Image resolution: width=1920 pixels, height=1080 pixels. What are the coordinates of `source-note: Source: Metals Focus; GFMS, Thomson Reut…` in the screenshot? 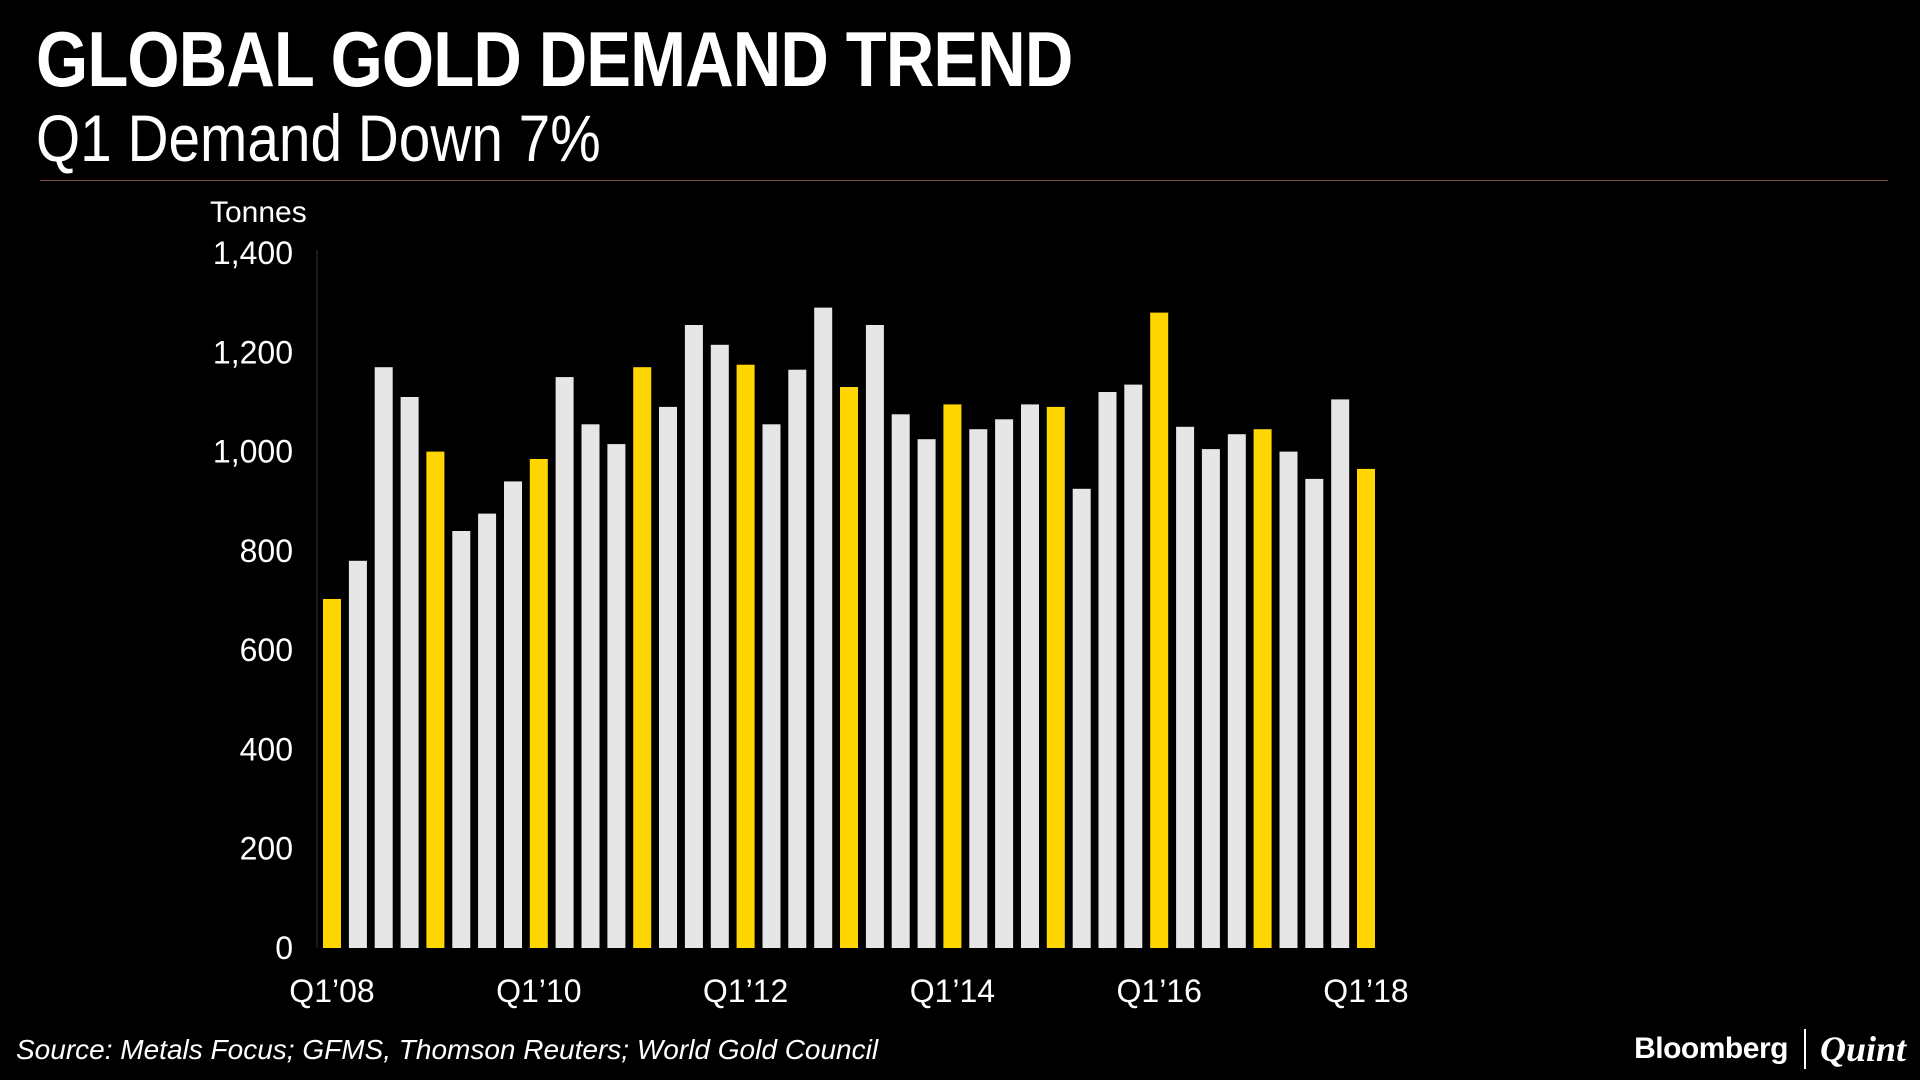 It's located at (447, 1049).